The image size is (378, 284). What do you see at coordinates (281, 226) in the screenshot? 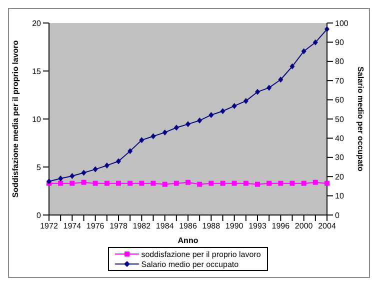
I see `x-tick-label: 1996` at bounding box center [281, 226].